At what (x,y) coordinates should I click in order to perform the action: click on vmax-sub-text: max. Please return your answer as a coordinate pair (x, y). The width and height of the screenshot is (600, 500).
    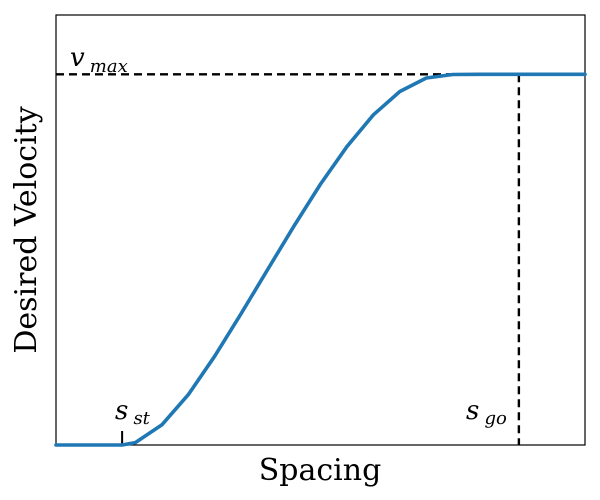
    Looking at the image, I should click on (109, 66).